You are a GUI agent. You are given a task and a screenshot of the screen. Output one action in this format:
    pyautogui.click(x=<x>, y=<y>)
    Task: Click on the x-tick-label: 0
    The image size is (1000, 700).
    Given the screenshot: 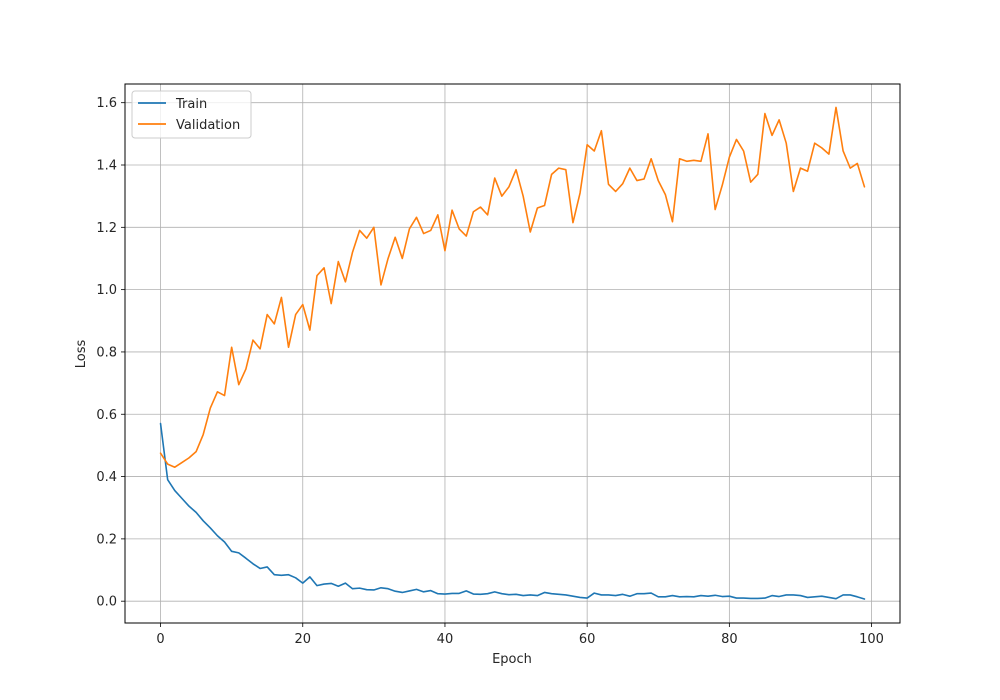 What is the action you would take?
    pyautogui.click(x=160, y=639)
    